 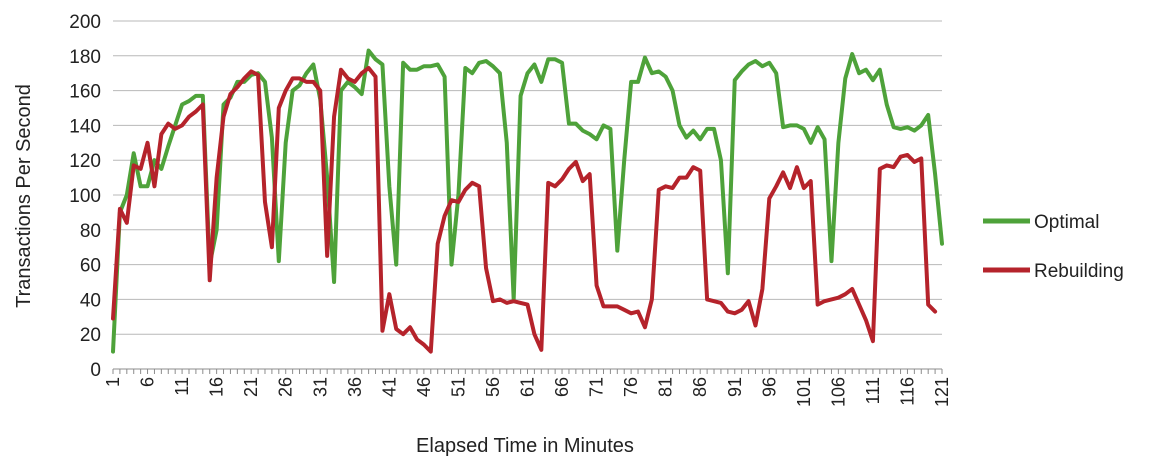 What do you see at coordinates (286, 387) in the screenshot?
I see `x-tick-label: 26` at bounding box center [286, 387].